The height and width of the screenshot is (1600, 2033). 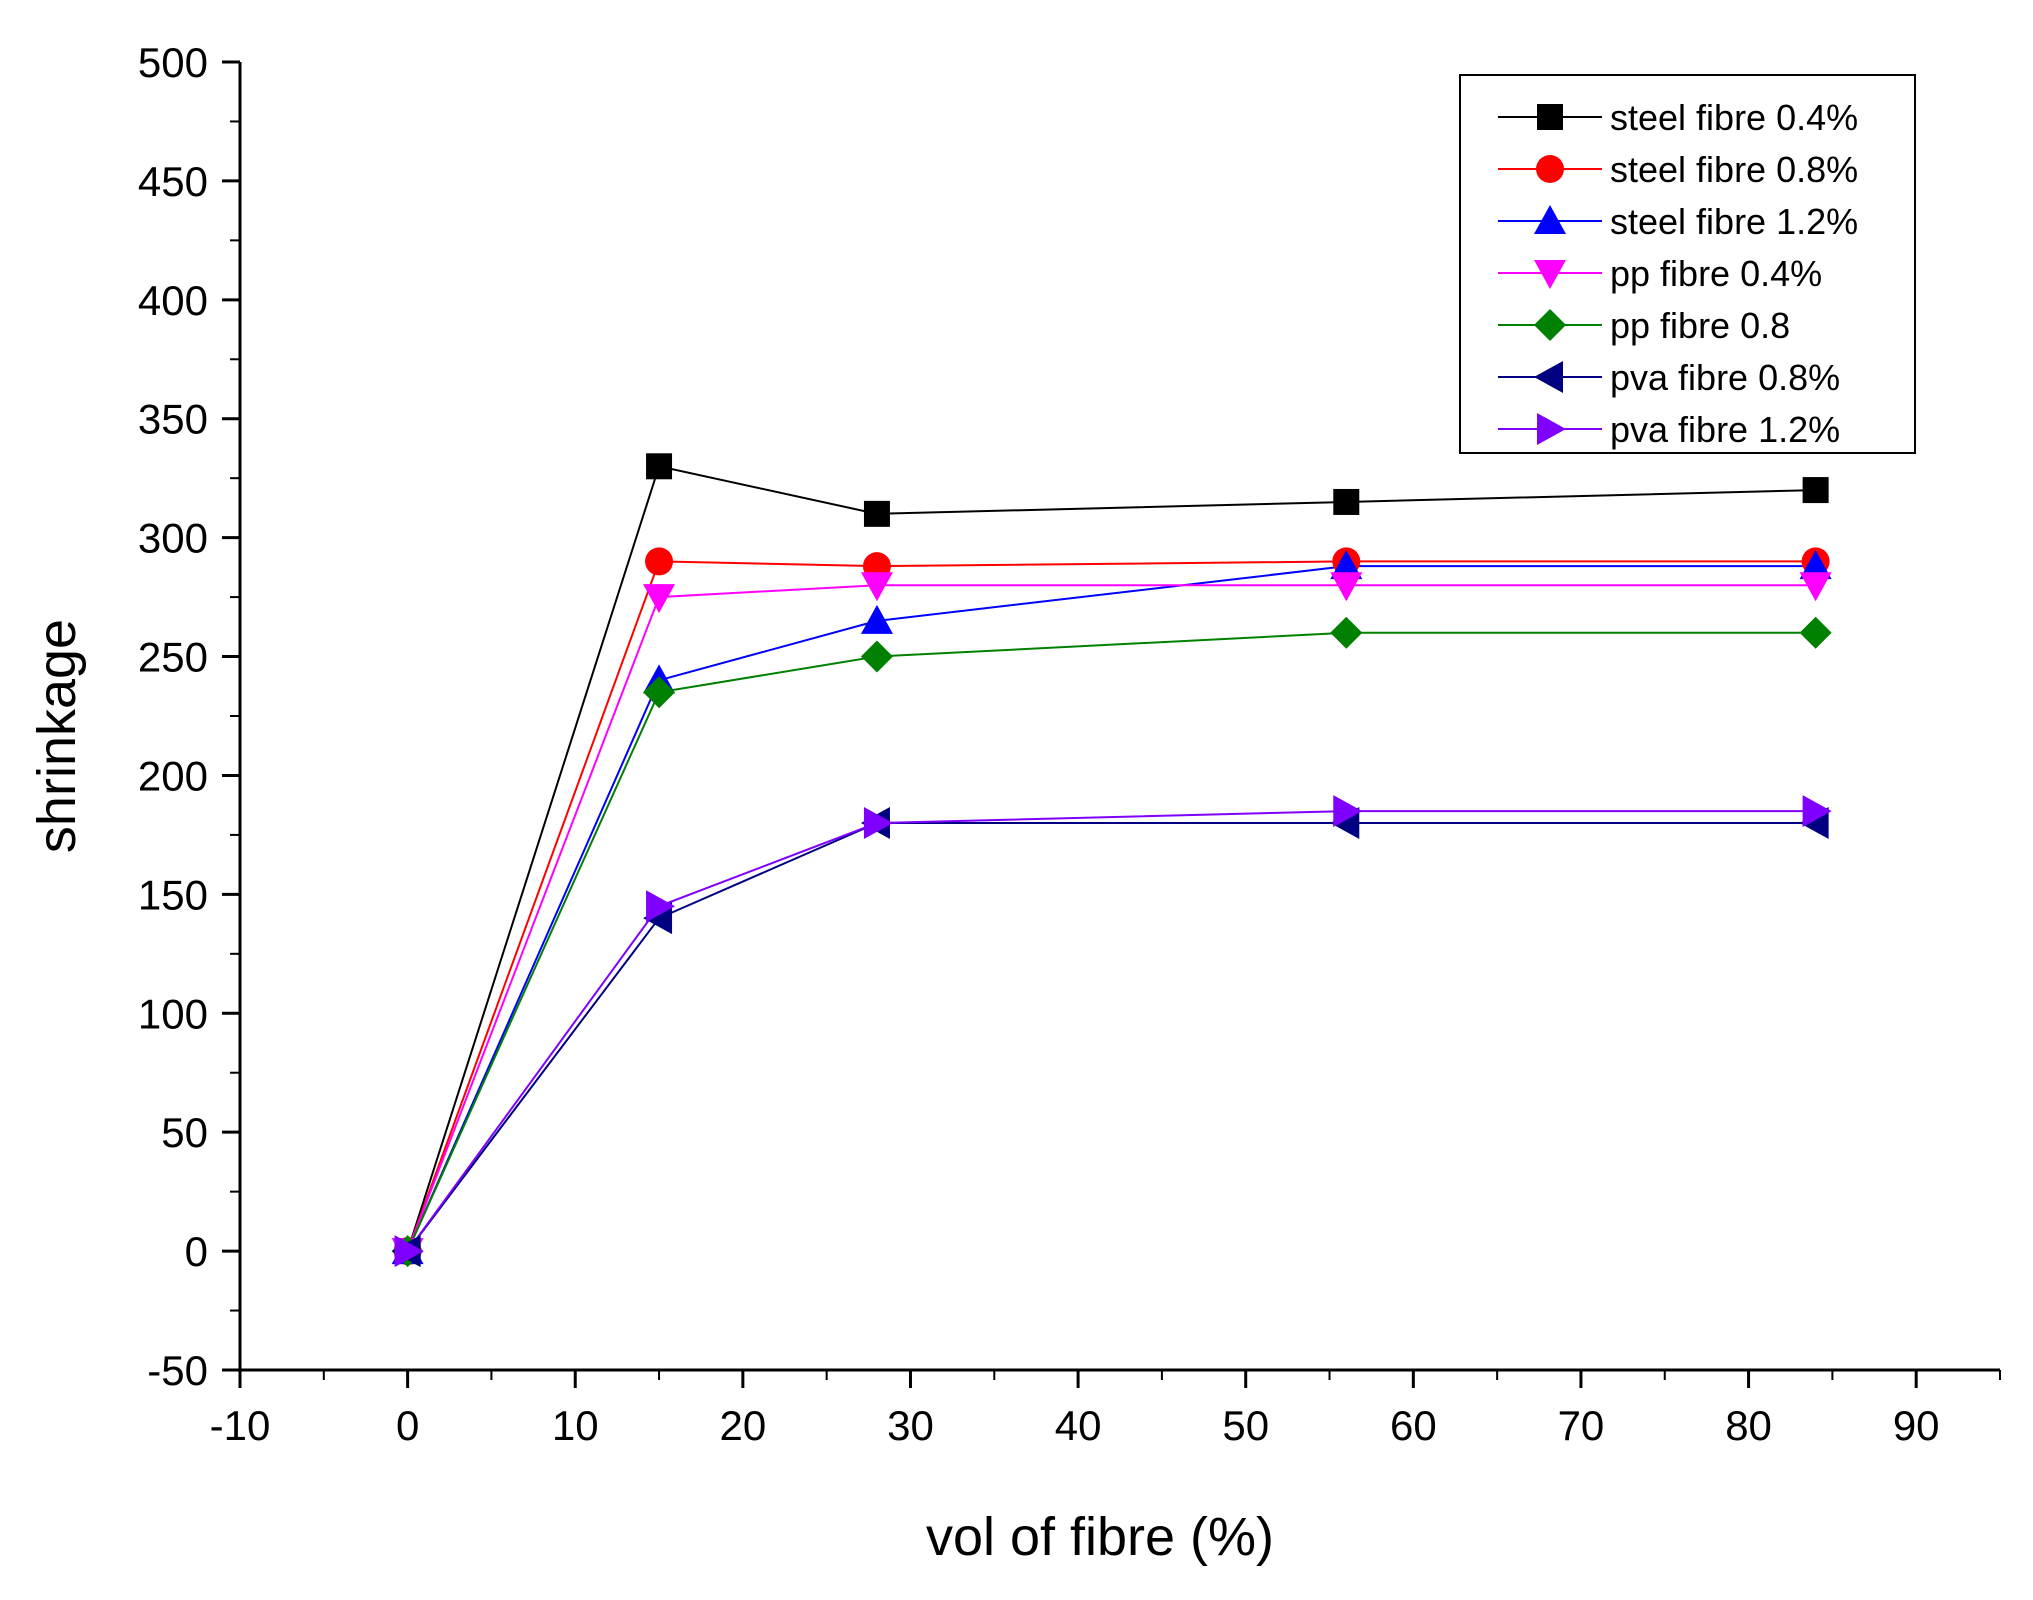 What do you see at coordinates (1748, 1425) in the screenshot?
I see `x-tick-label: 80` at bounding box center [1748, 1425].